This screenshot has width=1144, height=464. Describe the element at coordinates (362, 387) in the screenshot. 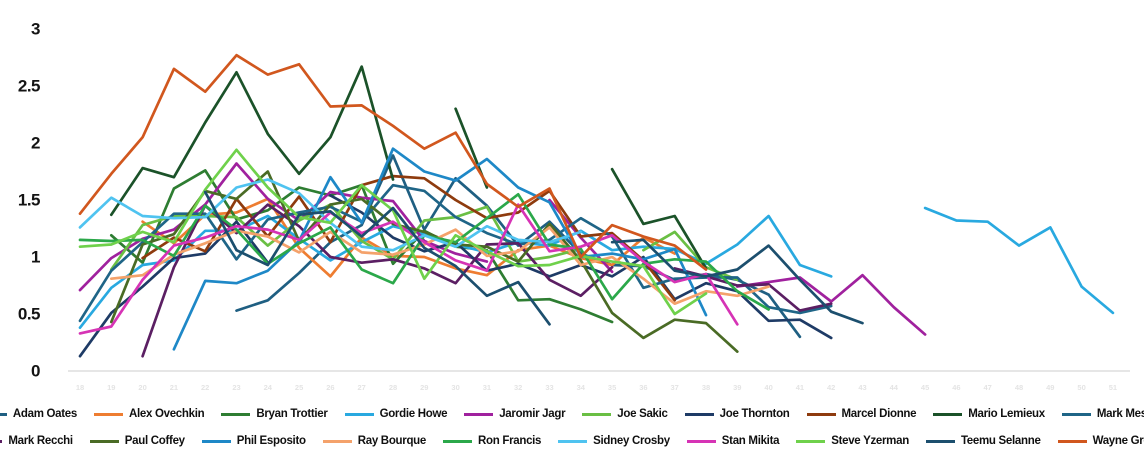

I see `x-axis-tick-label: 27` at that location.